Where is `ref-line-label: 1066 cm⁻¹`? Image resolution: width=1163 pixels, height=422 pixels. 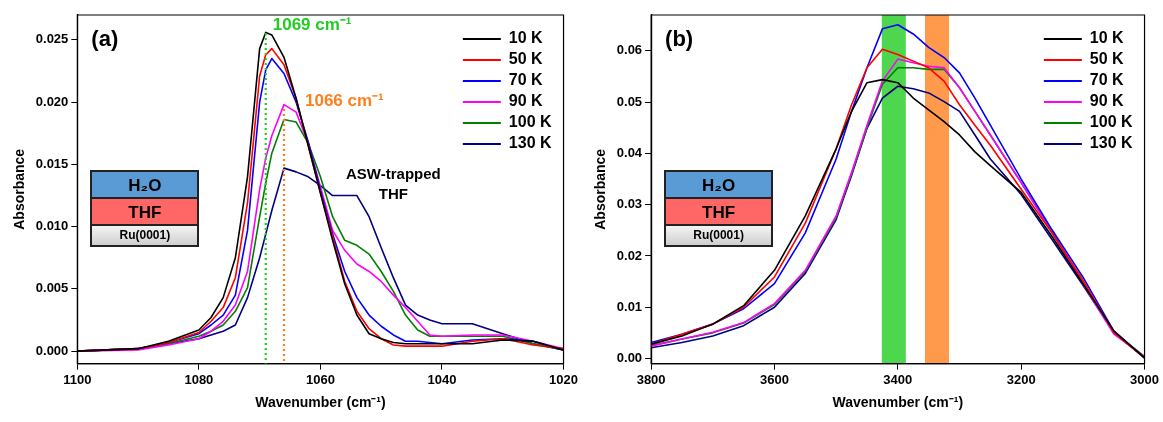 ref-line-label: 1066 cm⁻¹ is located at coordinates (344, 100).